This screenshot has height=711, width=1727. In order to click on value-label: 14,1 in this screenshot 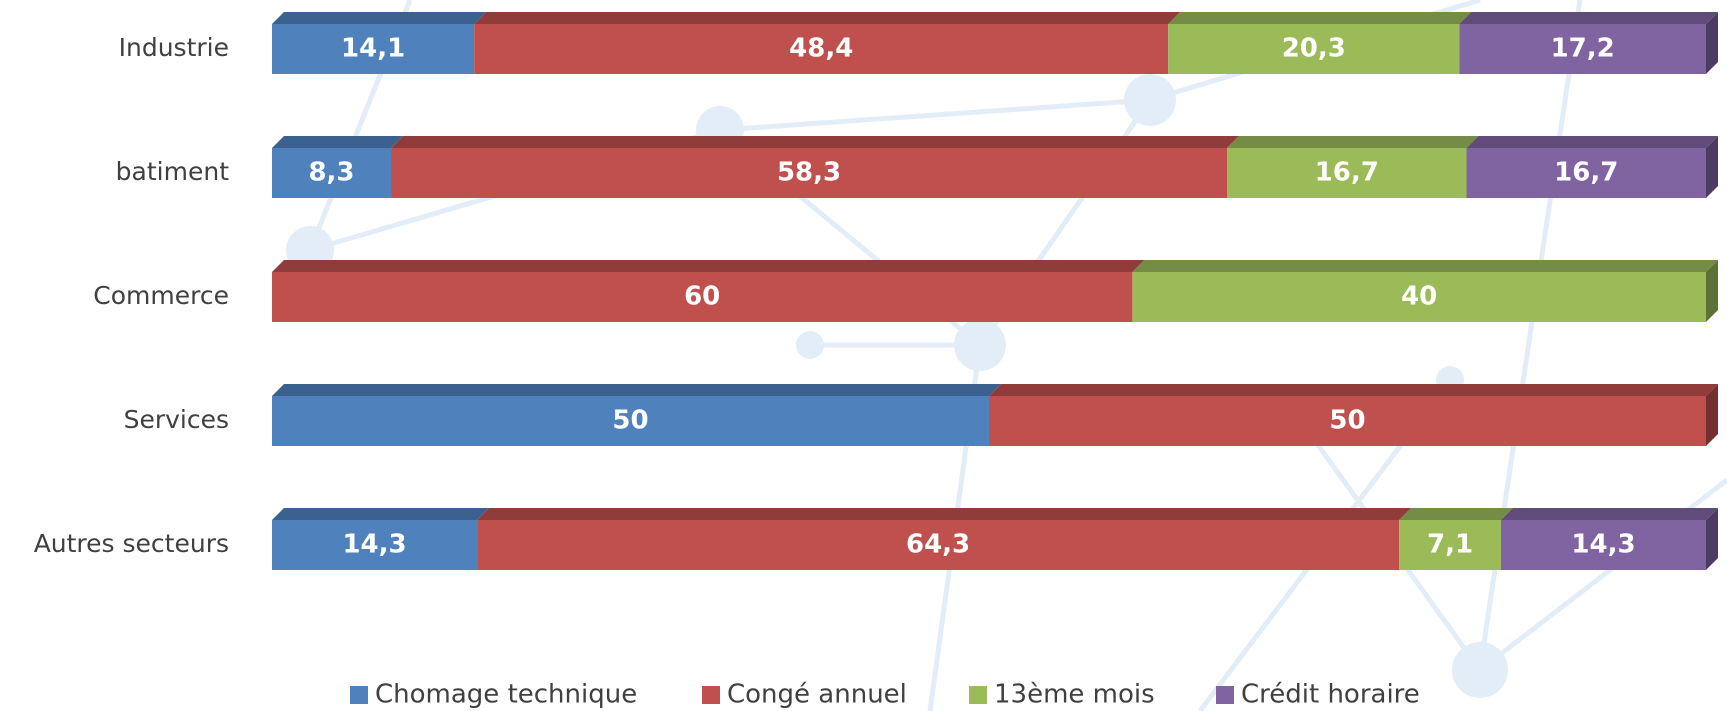, I will do `click(373, 49)`.